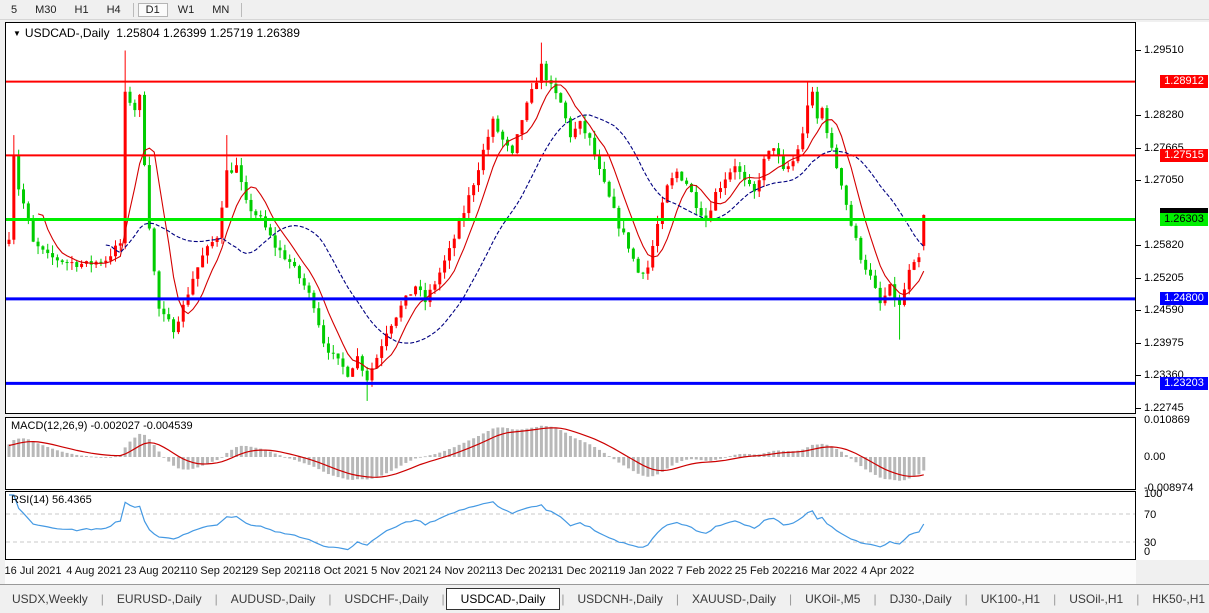  I want to click on rsi-axis-tick-label: 100, so click(1153, 494).